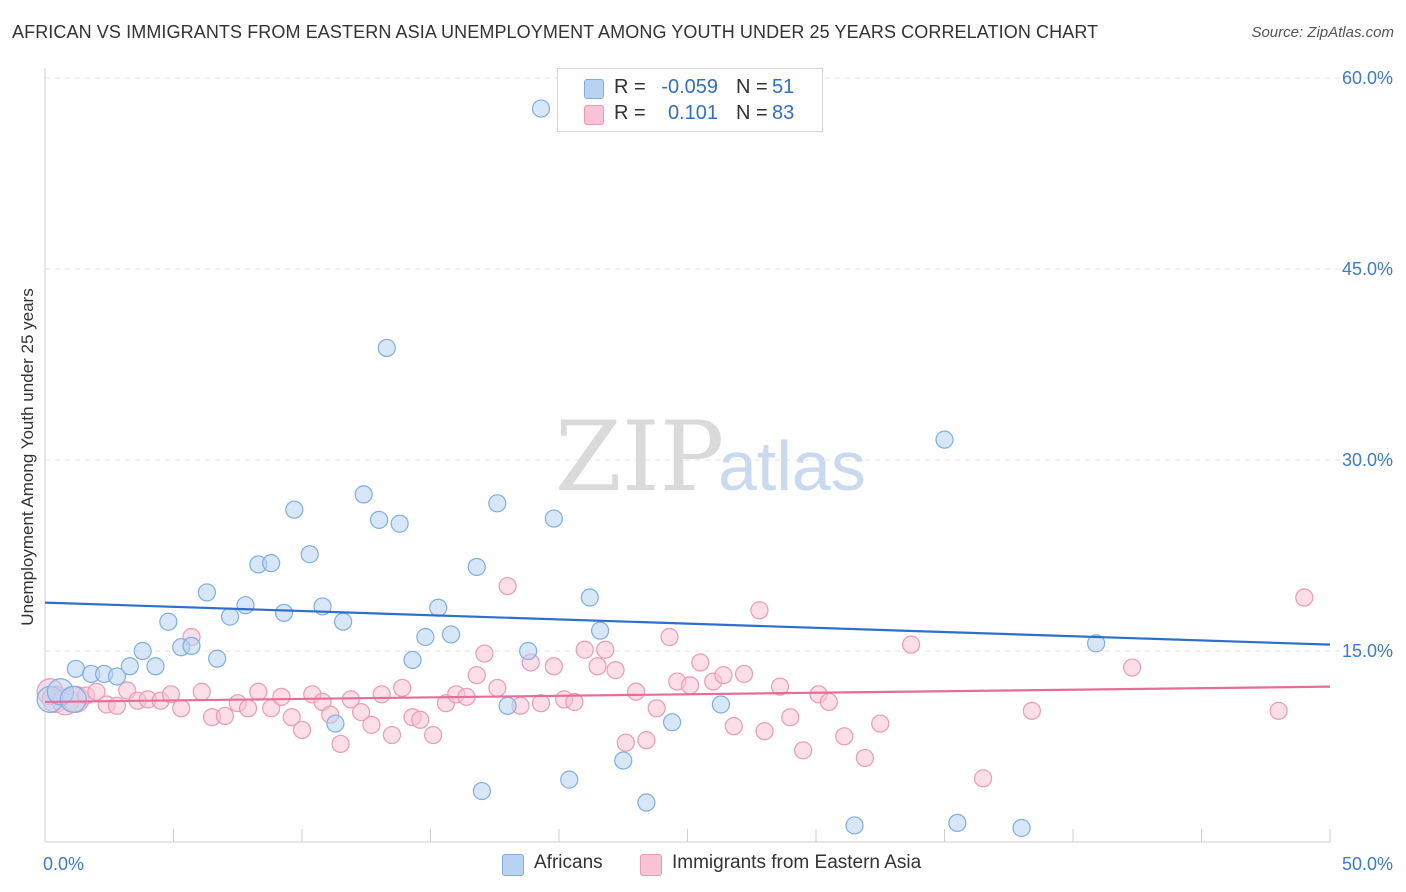 Image resolution: width=1406 pixels, height=892 pixels. I want to click on watermark: ZIP atlas, so click(710, 457).